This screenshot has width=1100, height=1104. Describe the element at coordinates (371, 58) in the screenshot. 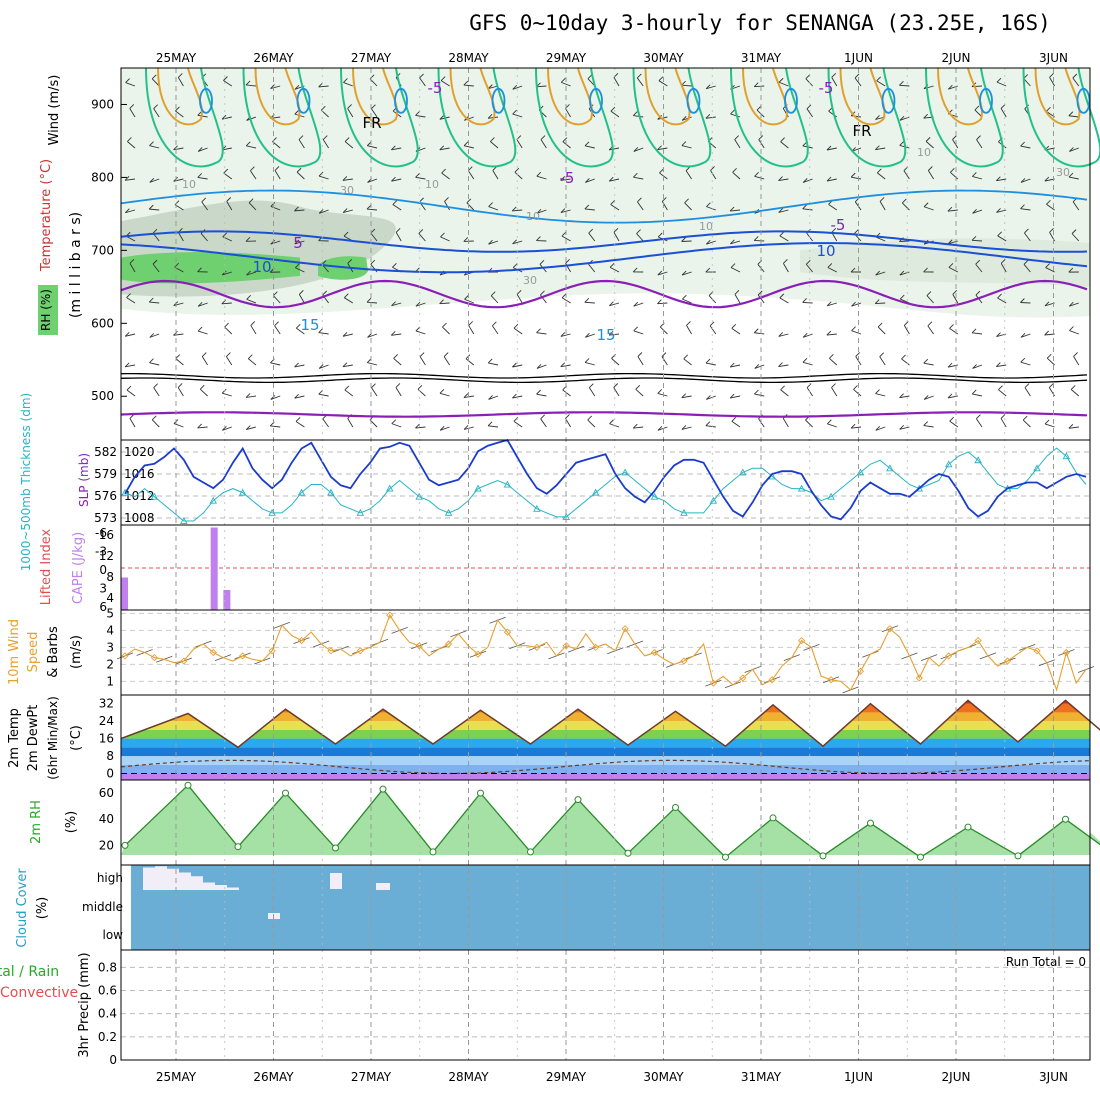

I see `top-date-label: 27MAY` at that location.